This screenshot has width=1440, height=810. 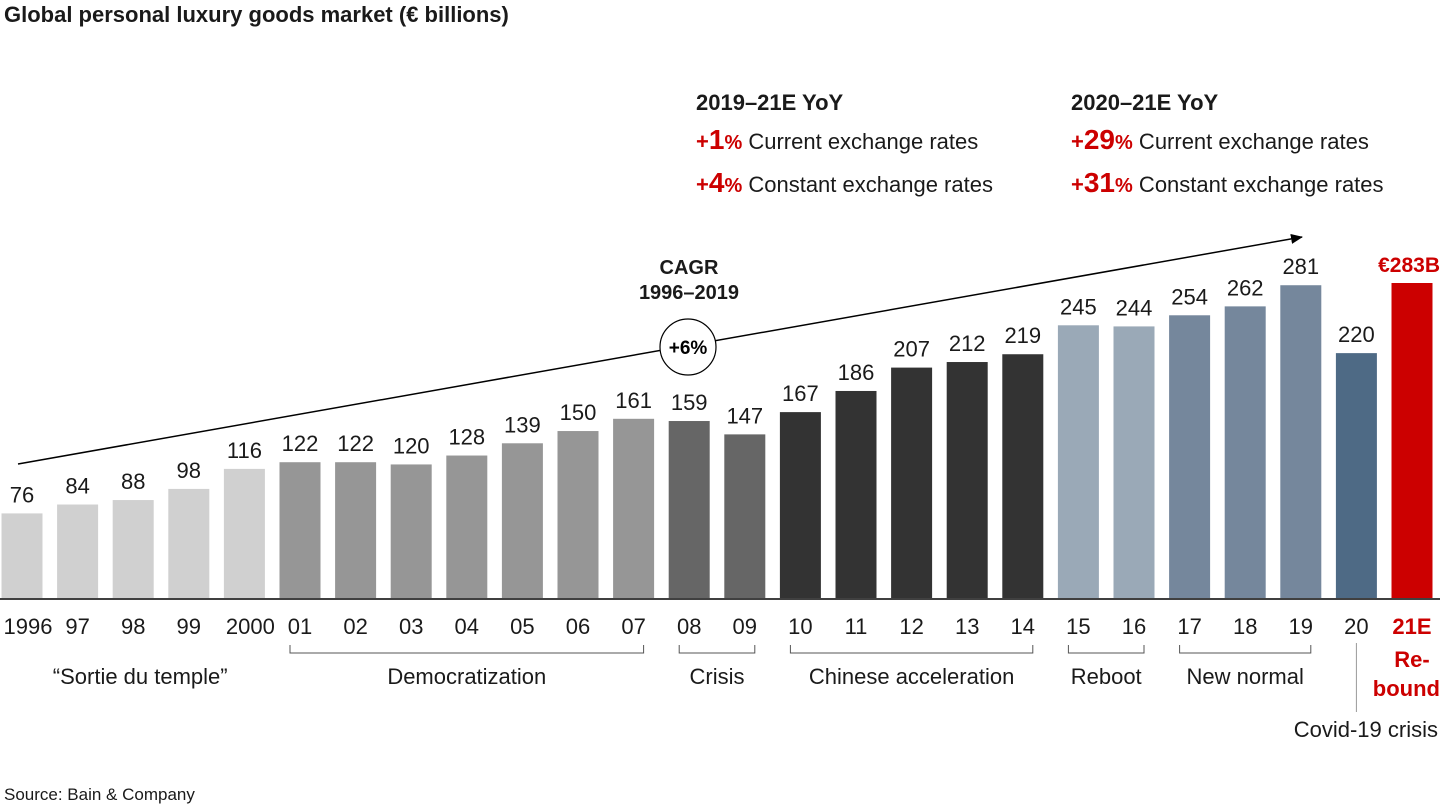 I want to click on value-label-01: 122, so click(x=300, y=443).